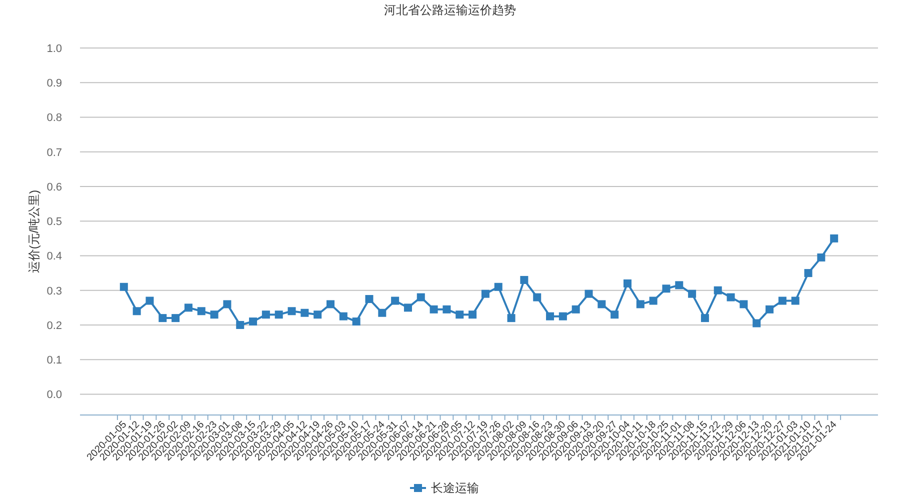 The height and width of the screenshot is (500, 900). I want to click on y-tick-label: 0.5, so click(54, 222).